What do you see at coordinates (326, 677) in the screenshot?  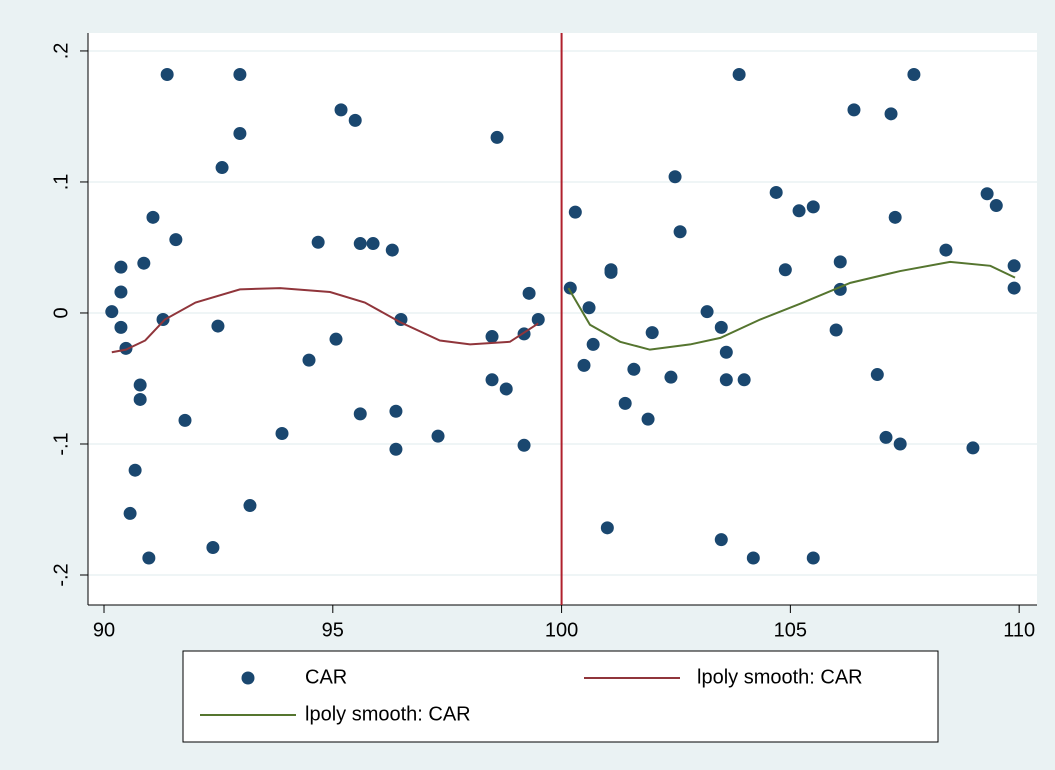 I see `legend-label: CAR` at bounding box center [326, 677].